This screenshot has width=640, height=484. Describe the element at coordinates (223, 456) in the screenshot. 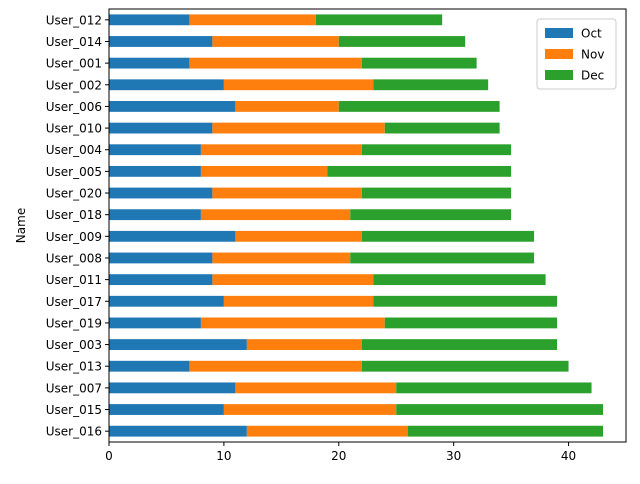

I see `x-tick-label: 10` at that location.